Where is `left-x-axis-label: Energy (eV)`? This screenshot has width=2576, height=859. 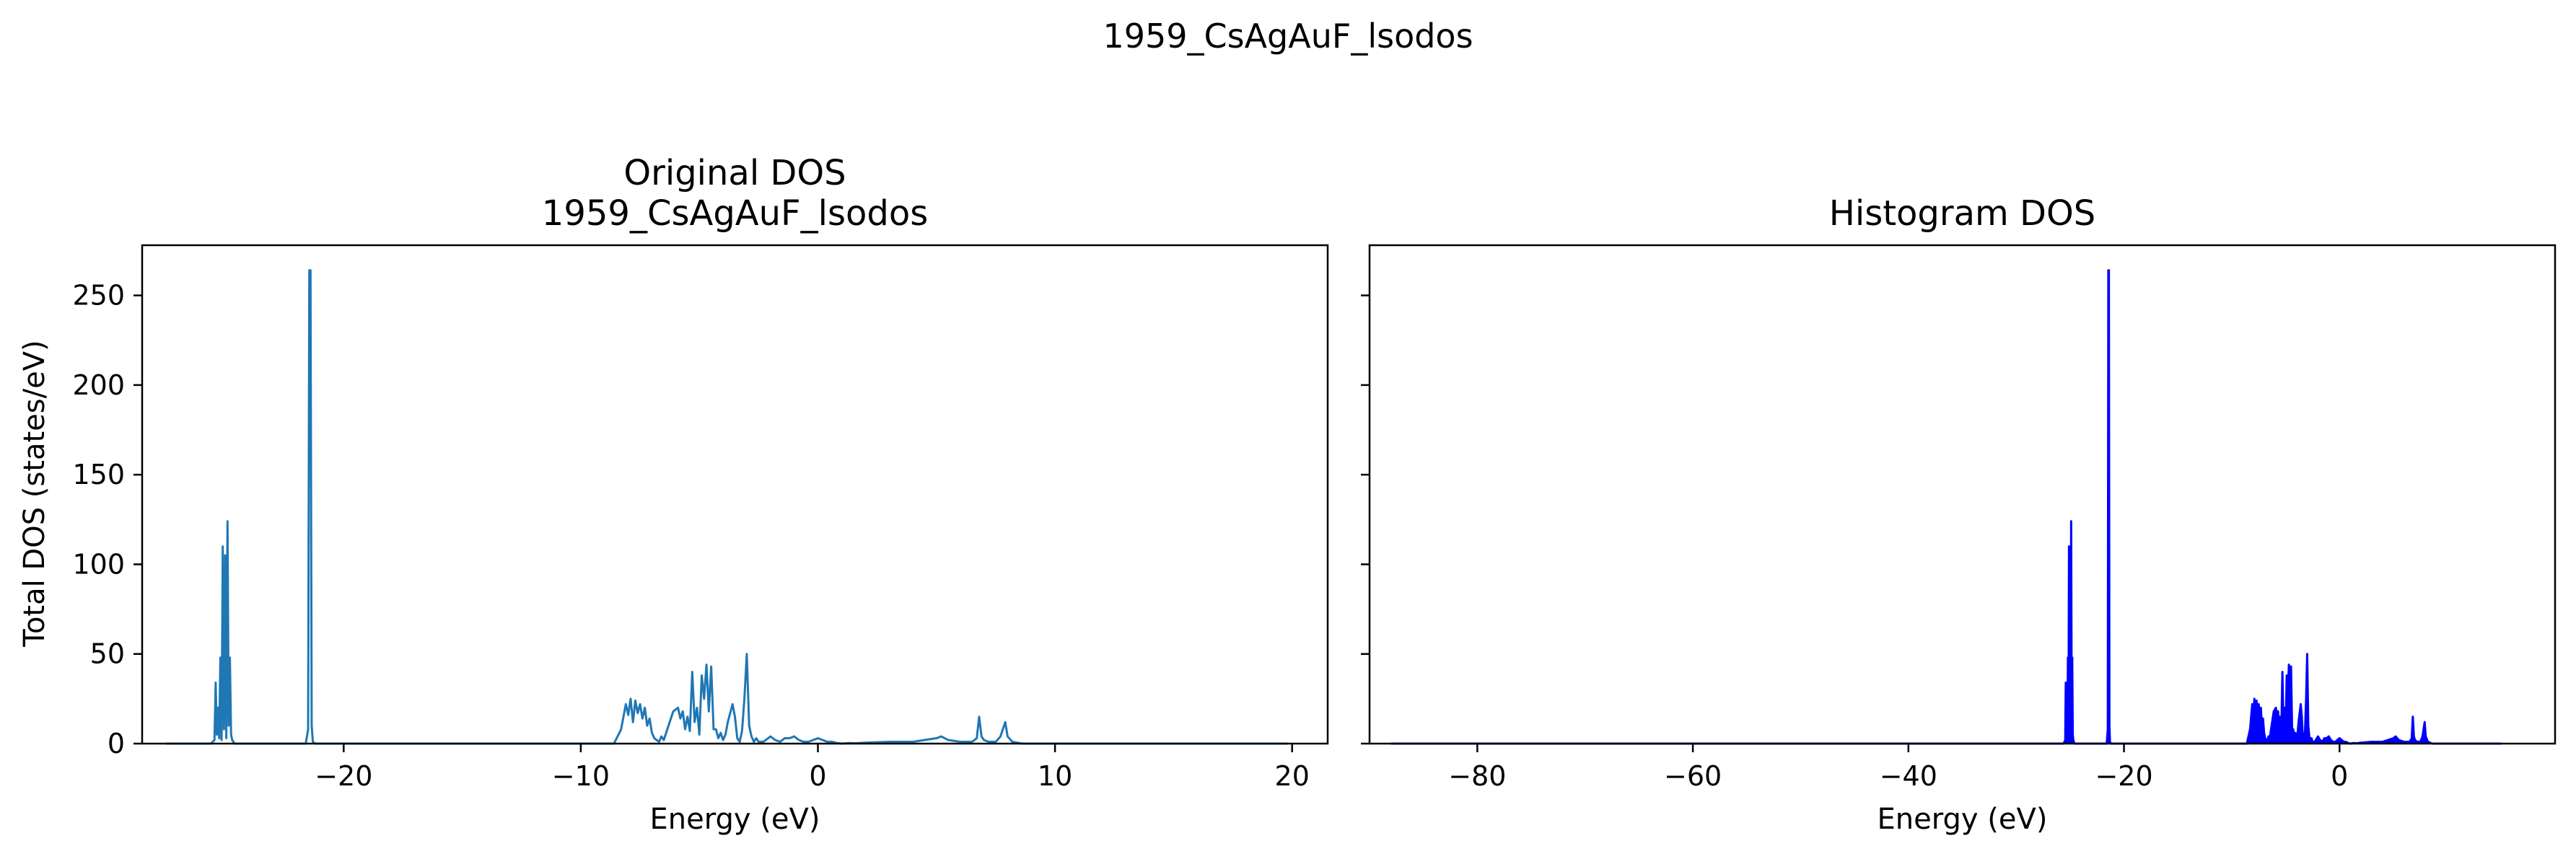
left-x-axis-label: Energy (eV) is located at coordinates (734, 819).